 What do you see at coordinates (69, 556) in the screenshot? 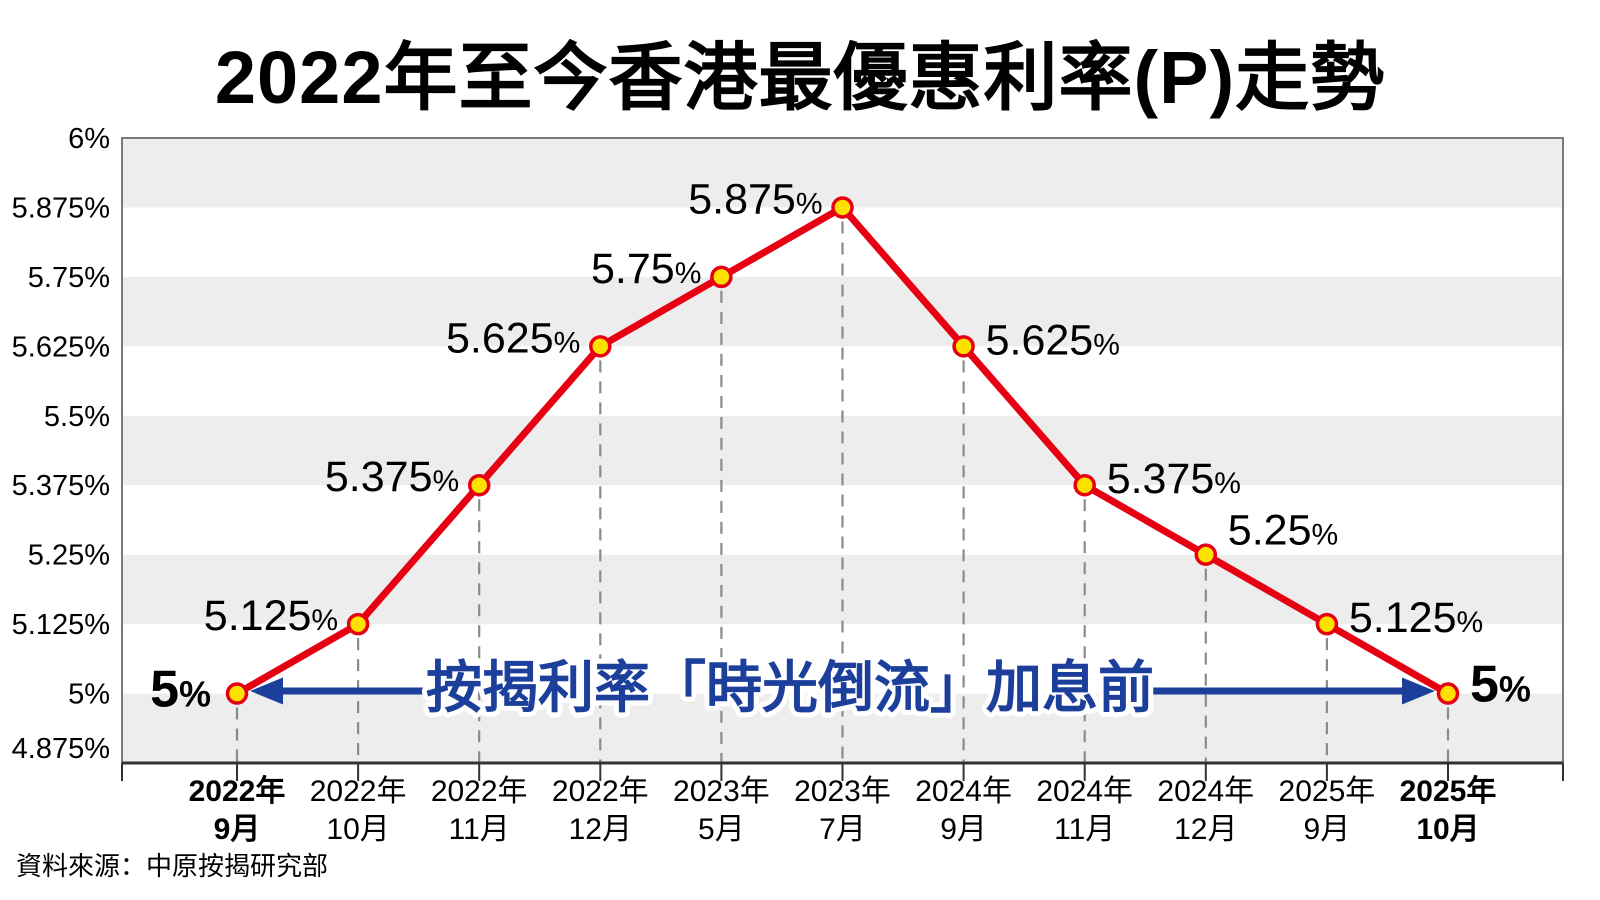
I see `y-tick-label: 5.25%` at bounding box center [69, 556].